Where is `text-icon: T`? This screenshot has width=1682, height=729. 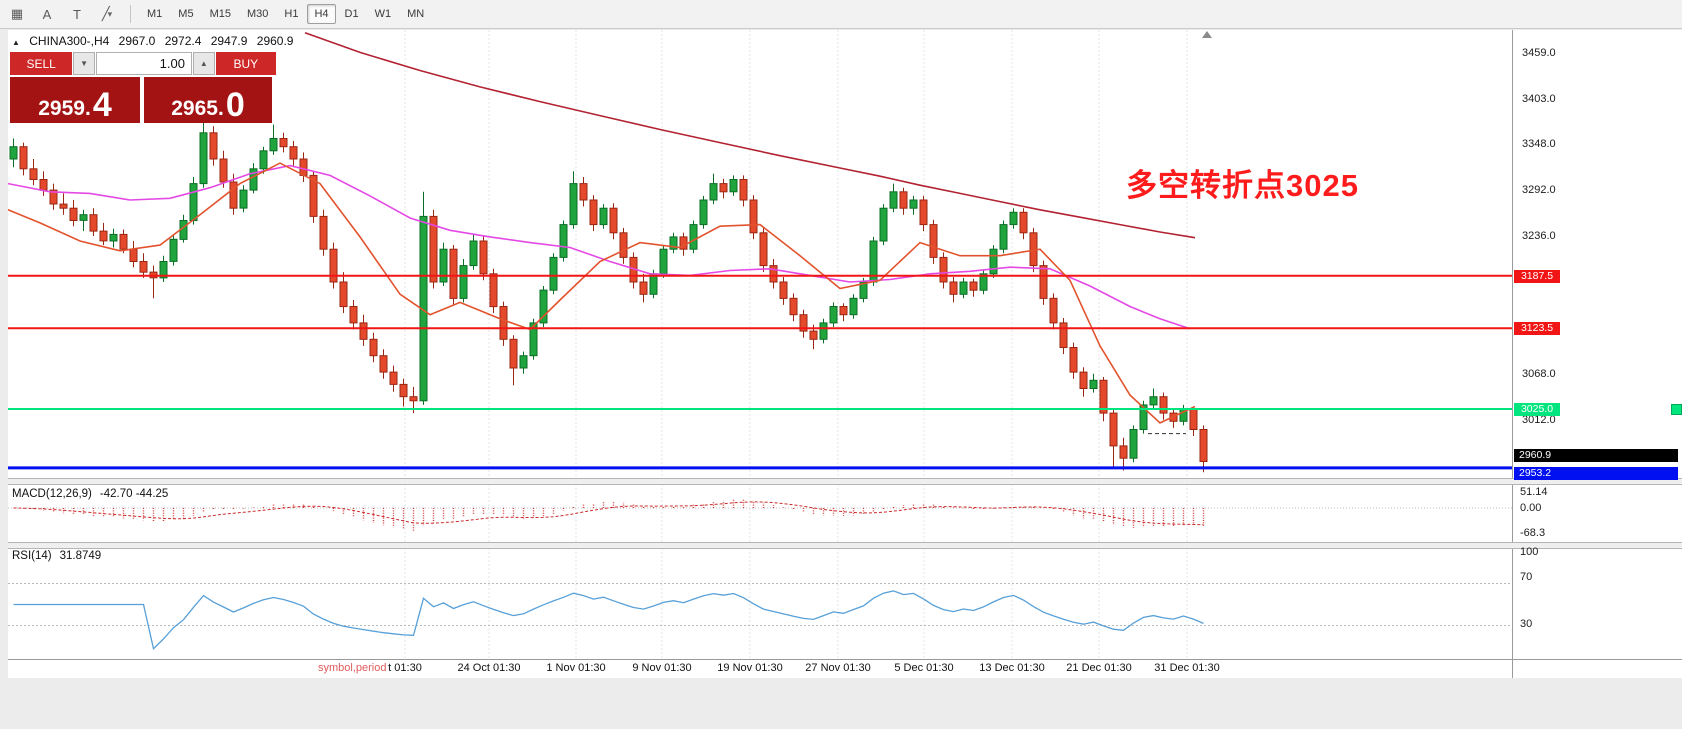
text-icon: T is located at coordinates (77, 14).